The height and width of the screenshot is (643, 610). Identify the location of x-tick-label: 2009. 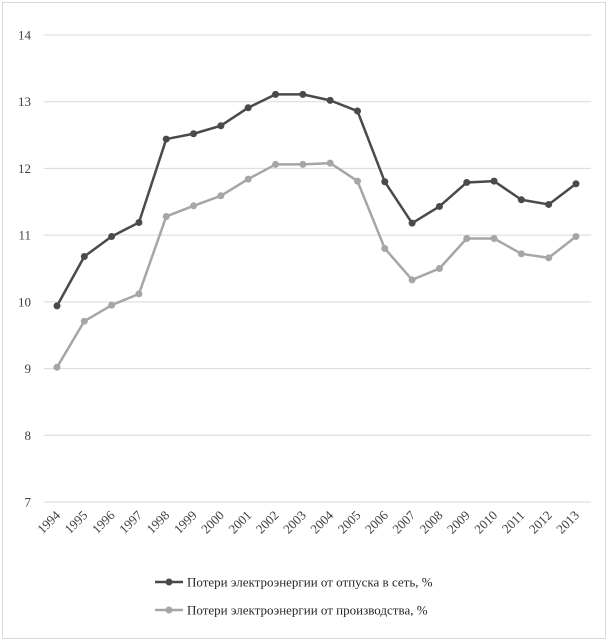
(458, 522).